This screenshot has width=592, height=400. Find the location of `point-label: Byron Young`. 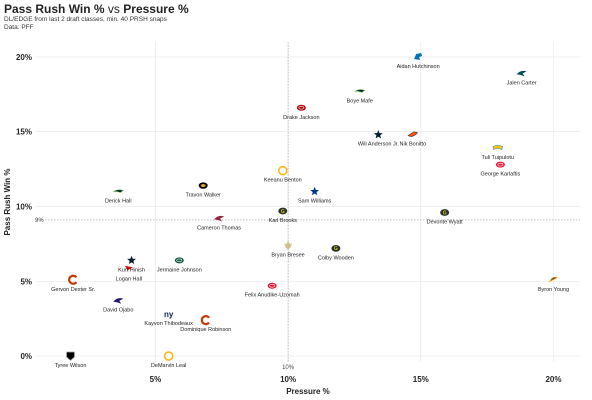

point-label: Byron Young is located at coordinates (553, 290).